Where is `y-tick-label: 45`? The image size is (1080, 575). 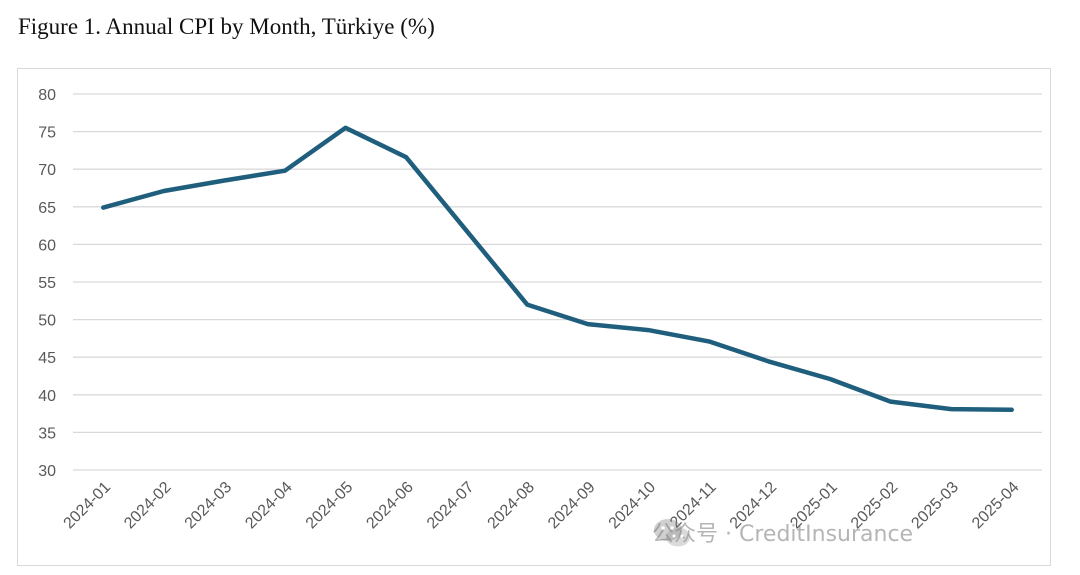 y-tick-label: 45 is located at coordinates (47, 358).